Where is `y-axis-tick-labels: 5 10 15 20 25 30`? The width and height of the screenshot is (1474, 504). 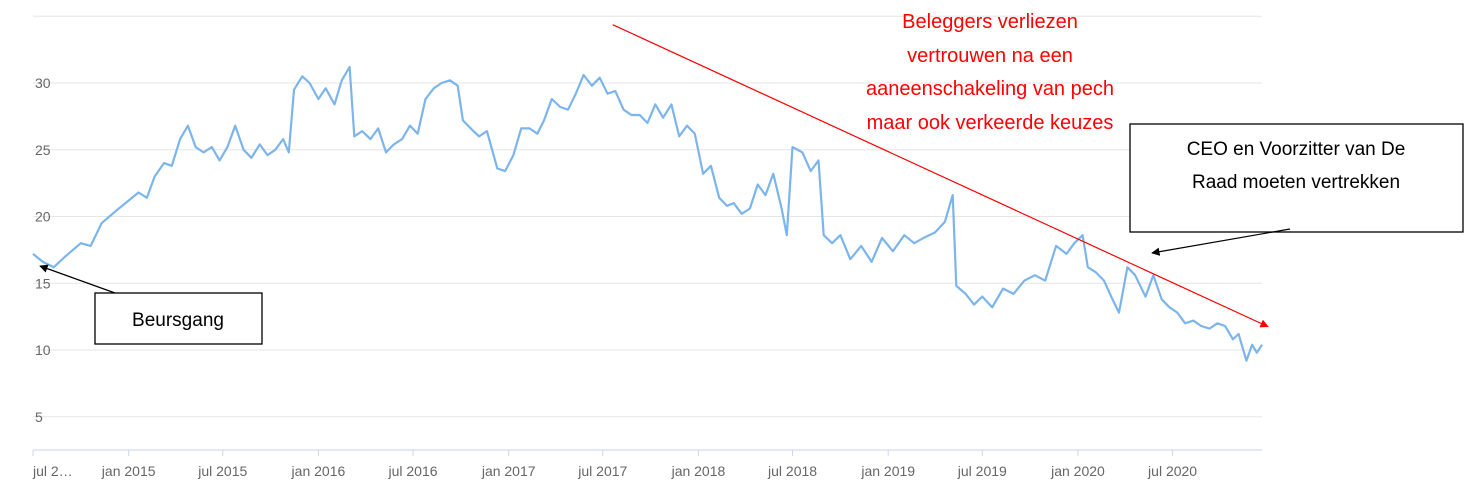
y-axis-tick-labels: 5 10 15 20 25 30 is located at coordinates (43, 250).